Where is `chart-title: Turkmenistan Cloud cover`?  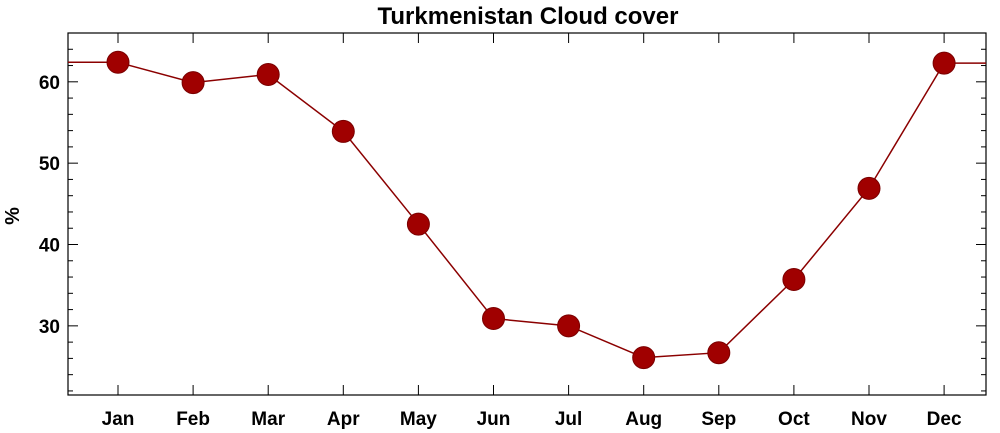 chart-title: Turkmenistan Cloud cover is located at coordinates (528, 16).